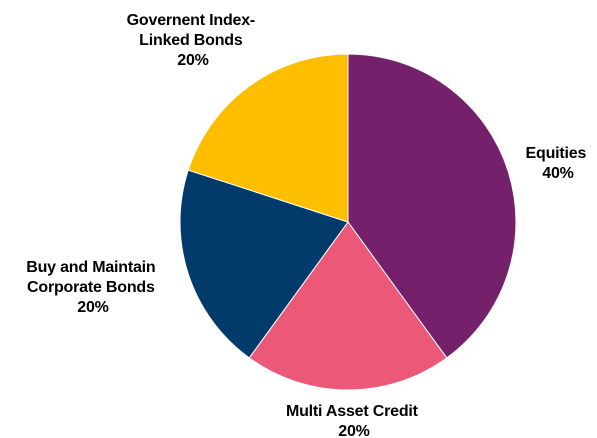 This screenshot has width=597, height=438. Describe the element at coordinates (268, 138) in the screenshot. I see `pie-slice-government-index-linked-bonds` at that location.